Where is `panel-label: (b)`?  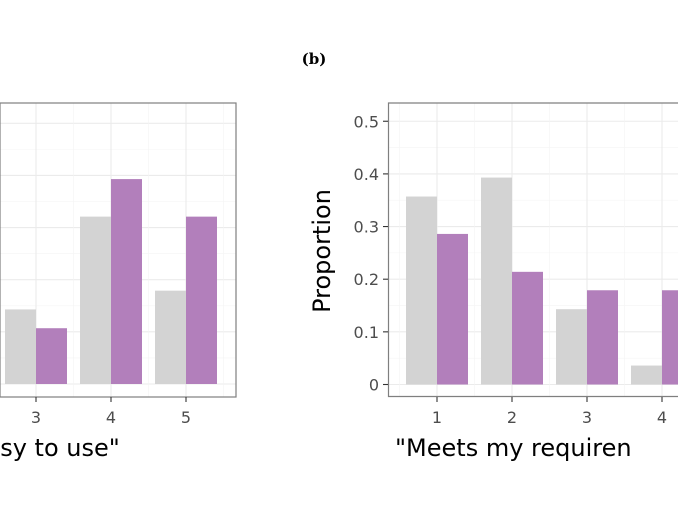 panel-label: (b) is located at coordinates (314, 59).